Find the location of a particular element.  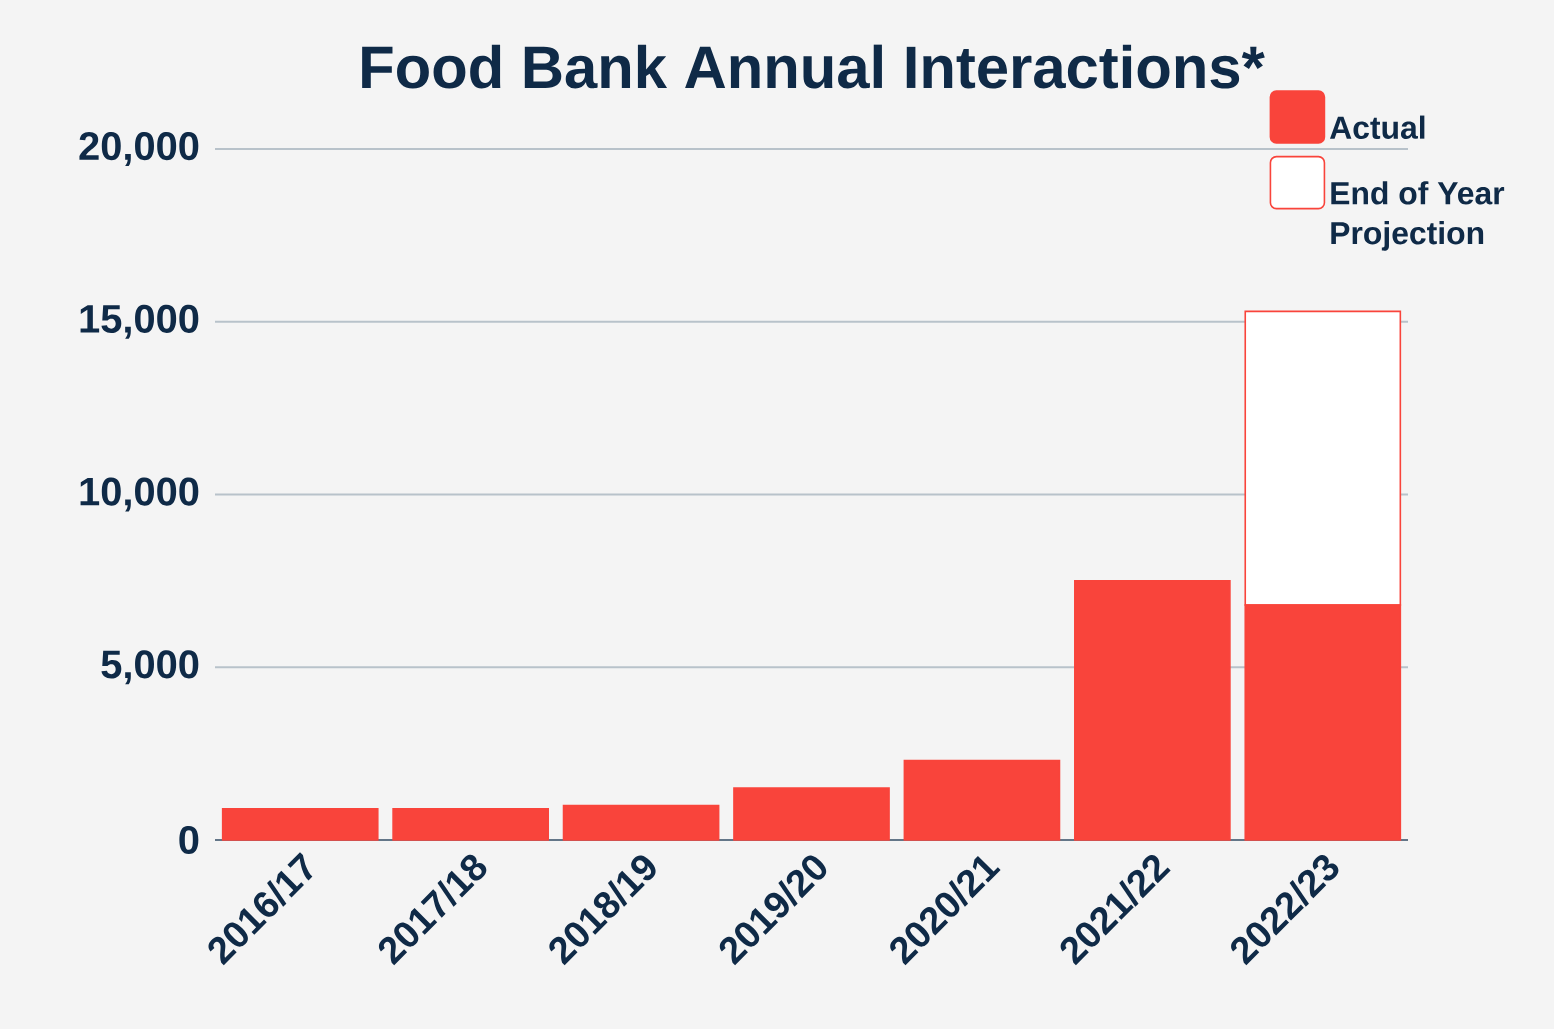

y-tick-label: 5,000 is located at coordinates (150, 667).